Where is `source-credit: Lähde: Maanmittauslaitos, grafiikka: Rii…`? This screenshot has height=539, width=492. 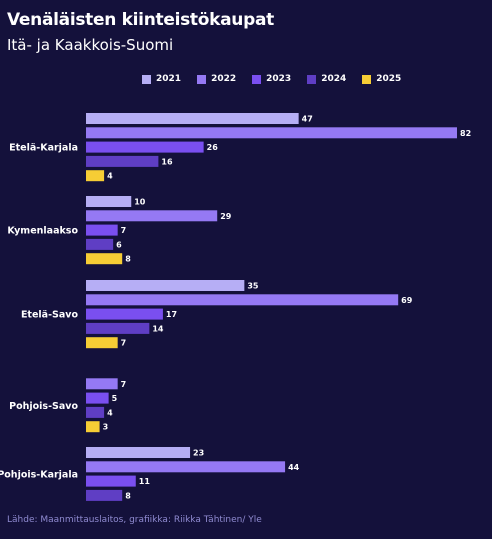 source-credit: Lähde: Maanmittauslaitos, grafiikka: Rii… is located at coordinates (134, 520).